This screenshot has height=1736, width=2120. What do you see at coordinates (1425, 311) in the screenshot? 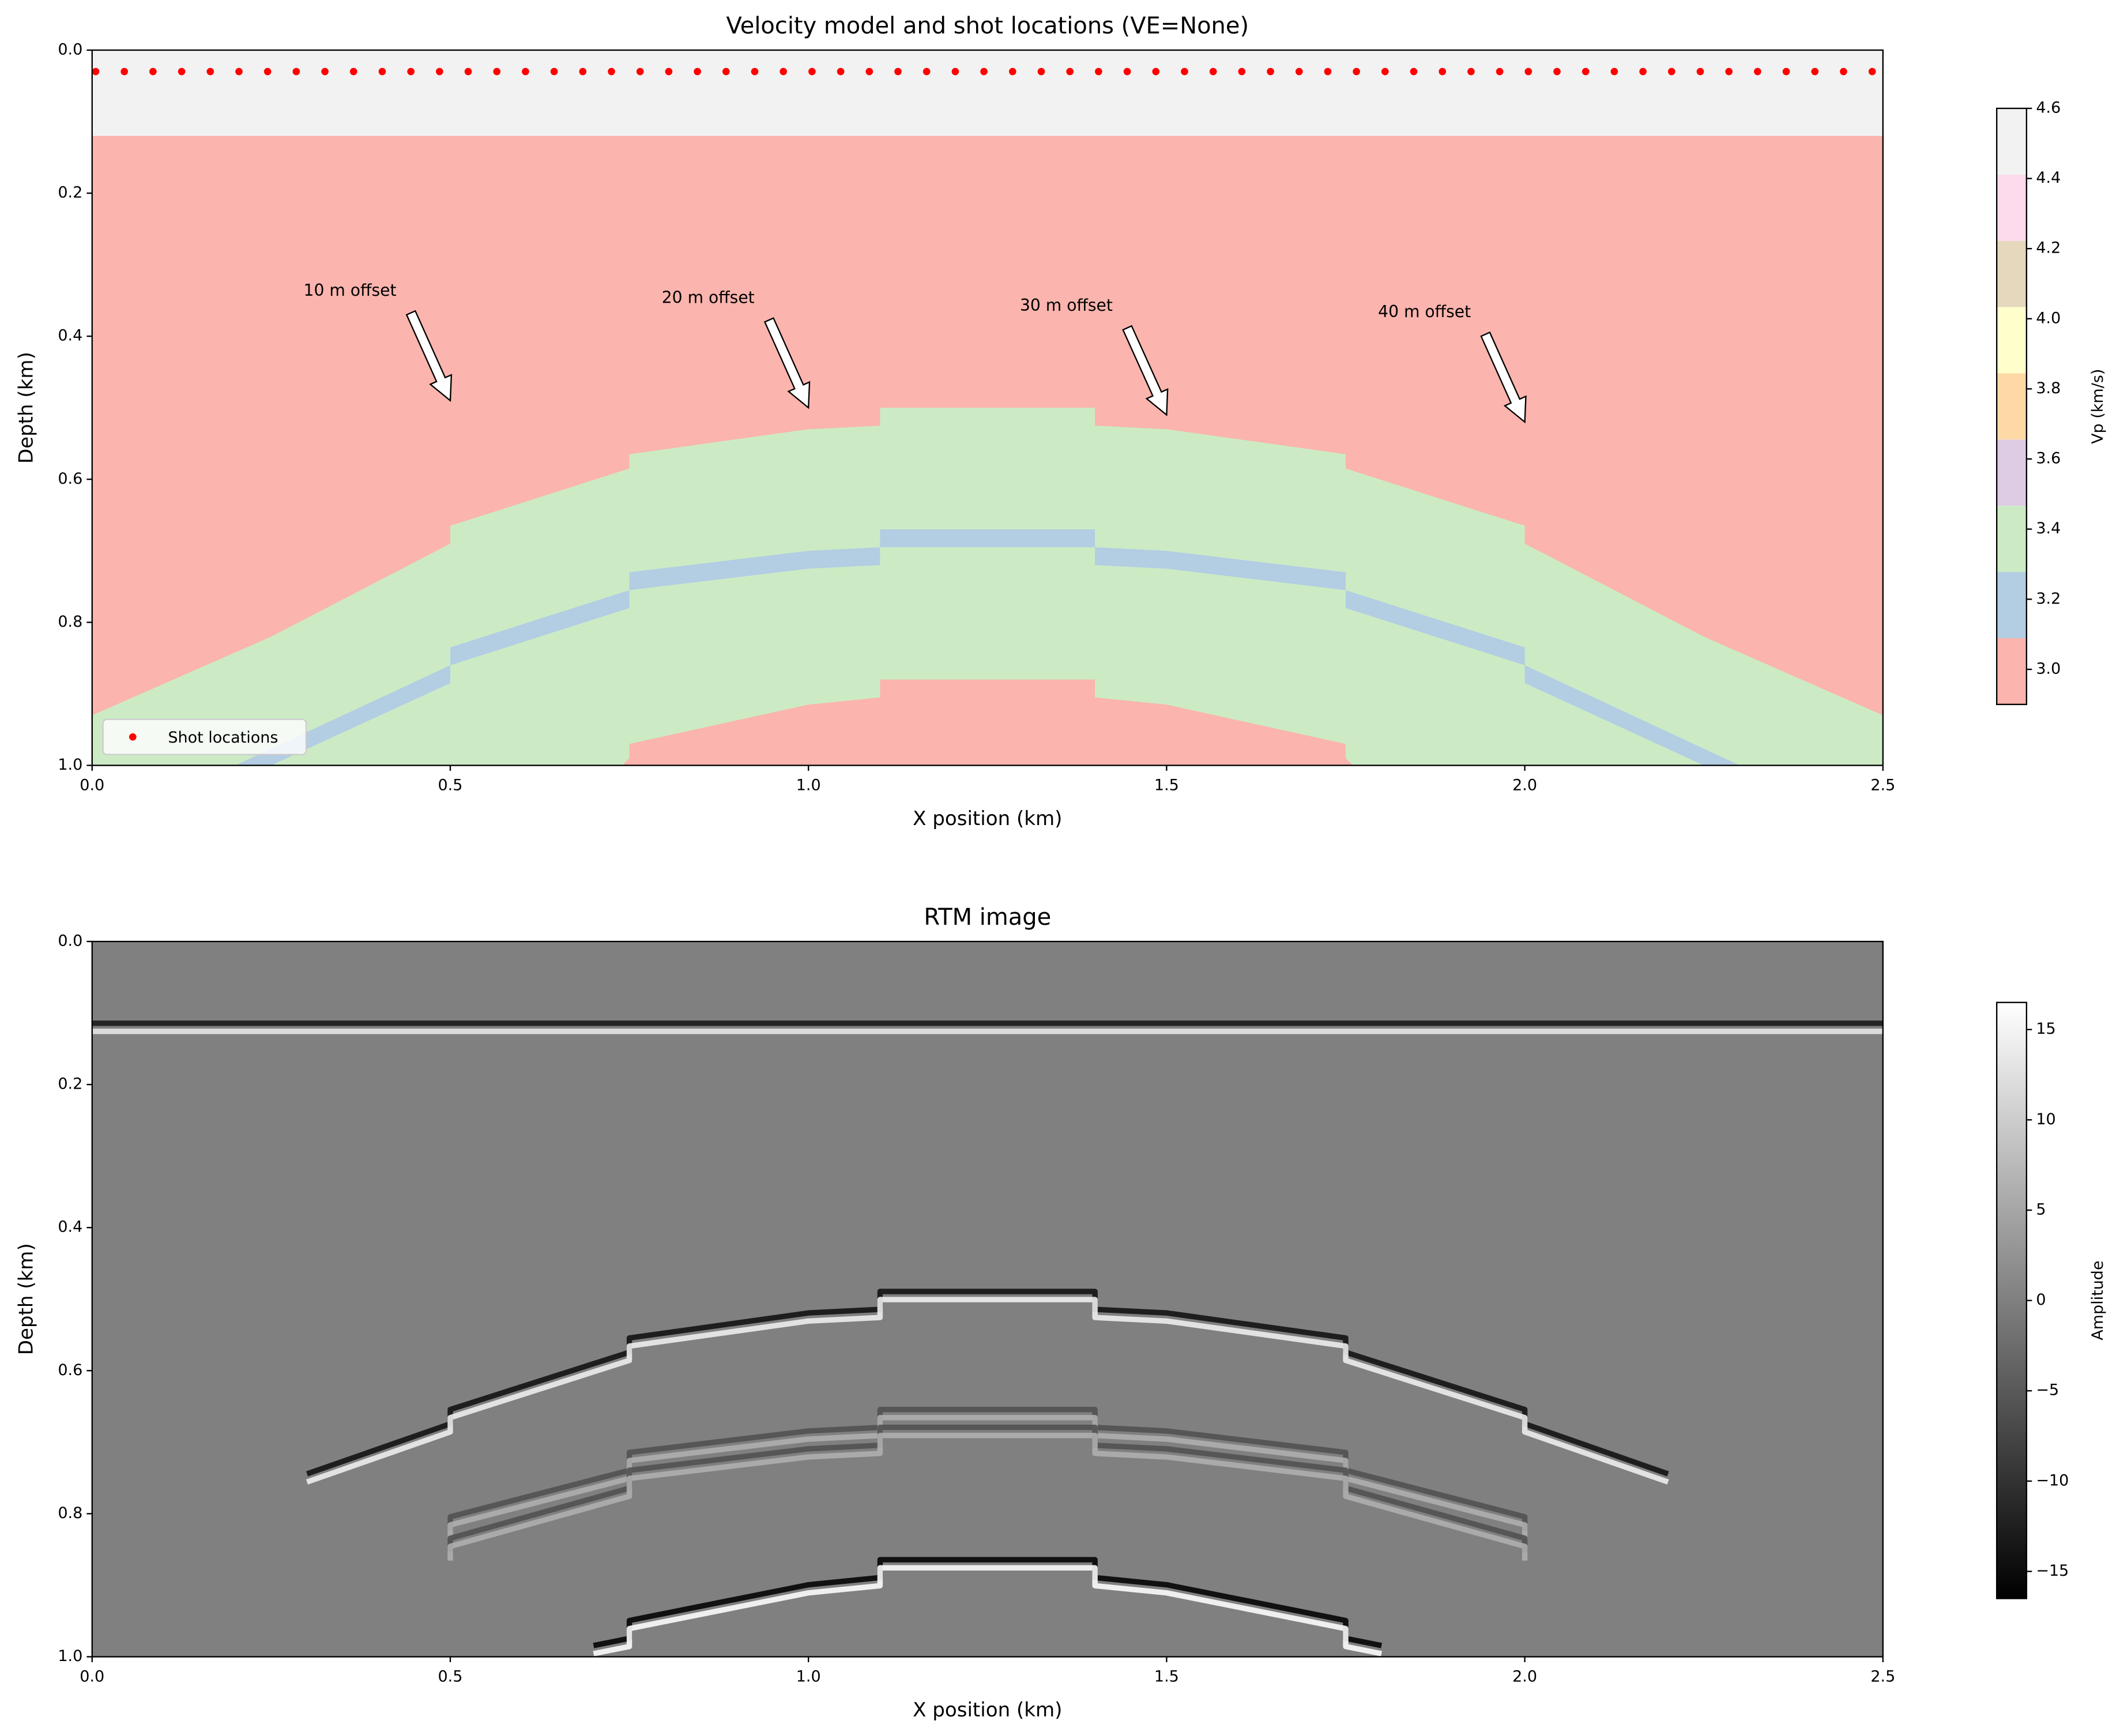
I see `annotation-text: 40 m offset` at bounding box center [1425, 311].